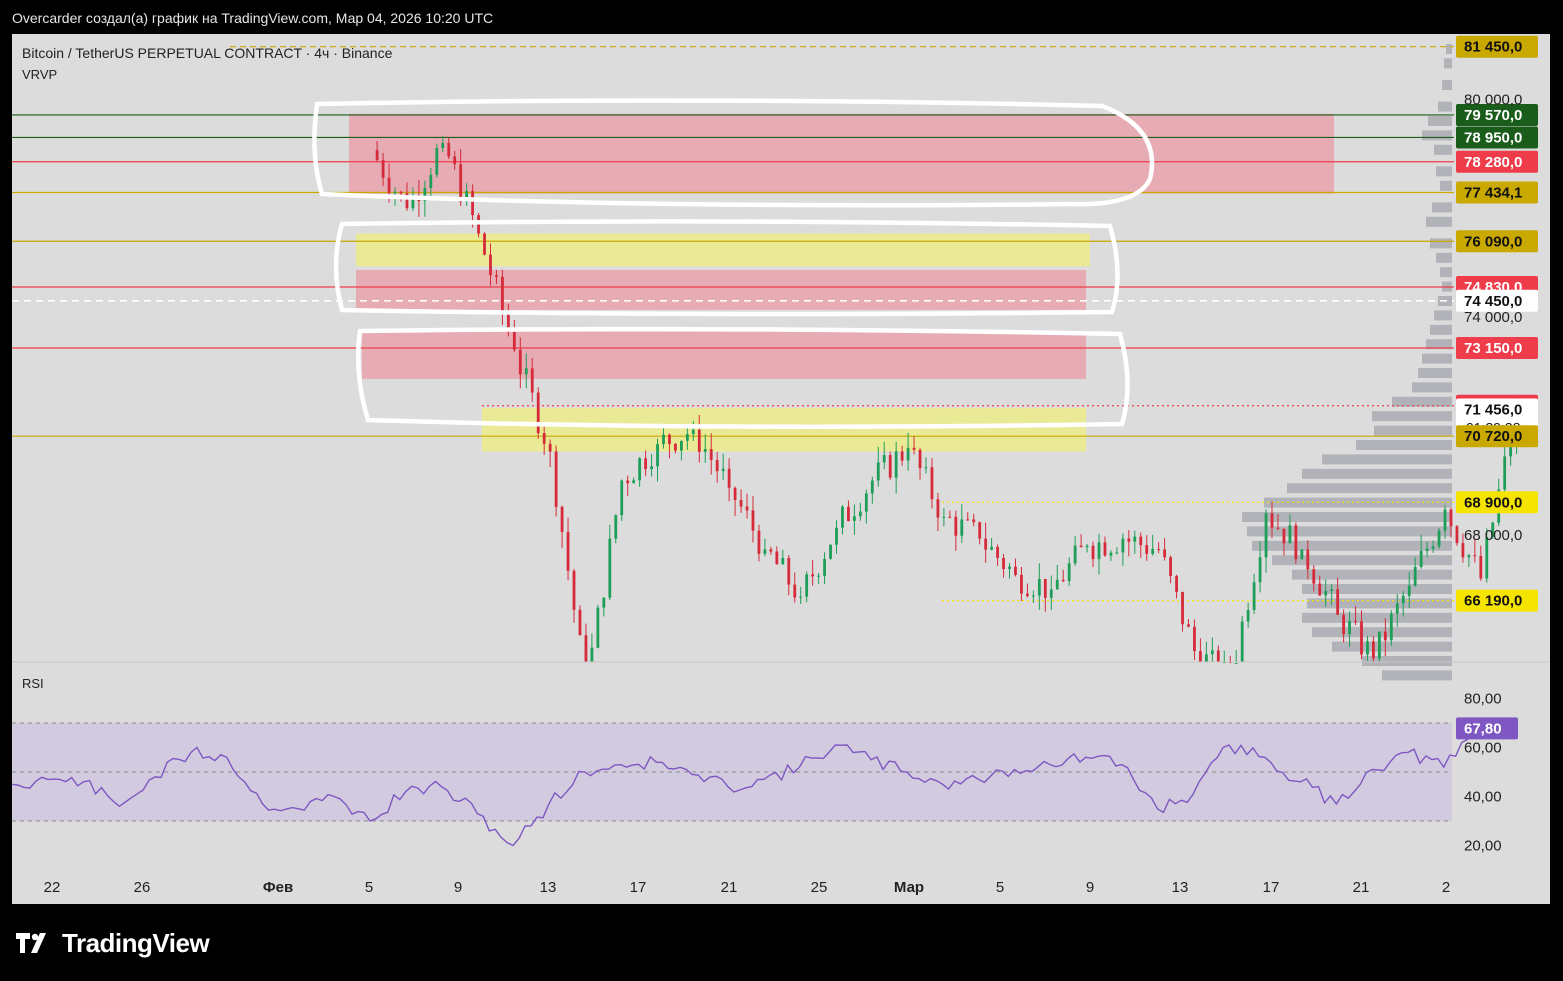 The width and height of the screenshot is (1563, 981). I want to click on rsi-value-label, so click(1487, 728).